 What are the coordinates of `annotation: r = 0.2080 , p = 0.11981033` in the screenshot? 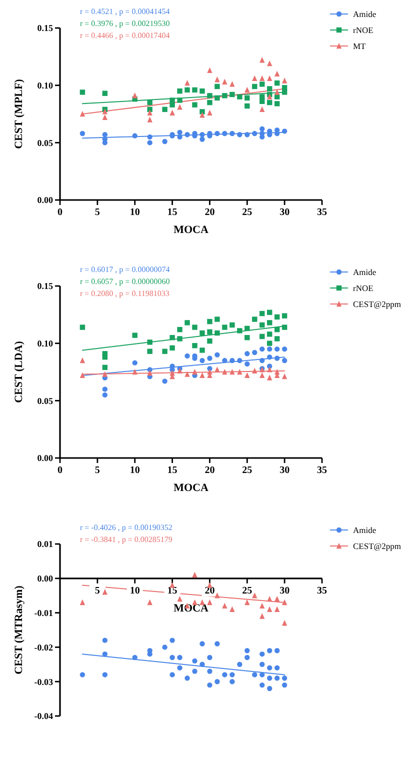 It's located at (125, 293).